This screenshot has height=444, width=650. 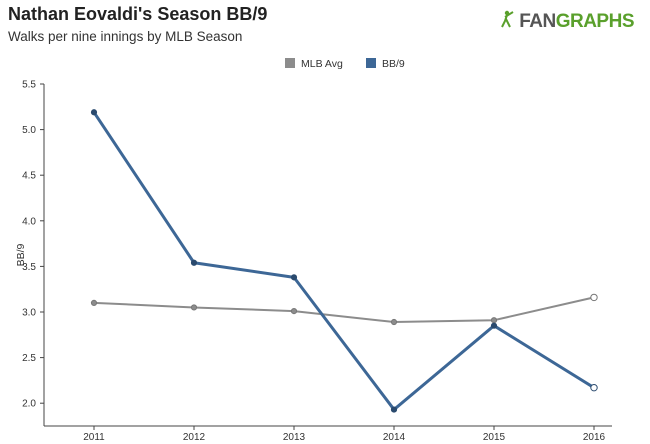 What do you see at coordinates (29, 313) in the screenshot?
I see `y-tick-label: 3.0` at bounding box center [29, 313].